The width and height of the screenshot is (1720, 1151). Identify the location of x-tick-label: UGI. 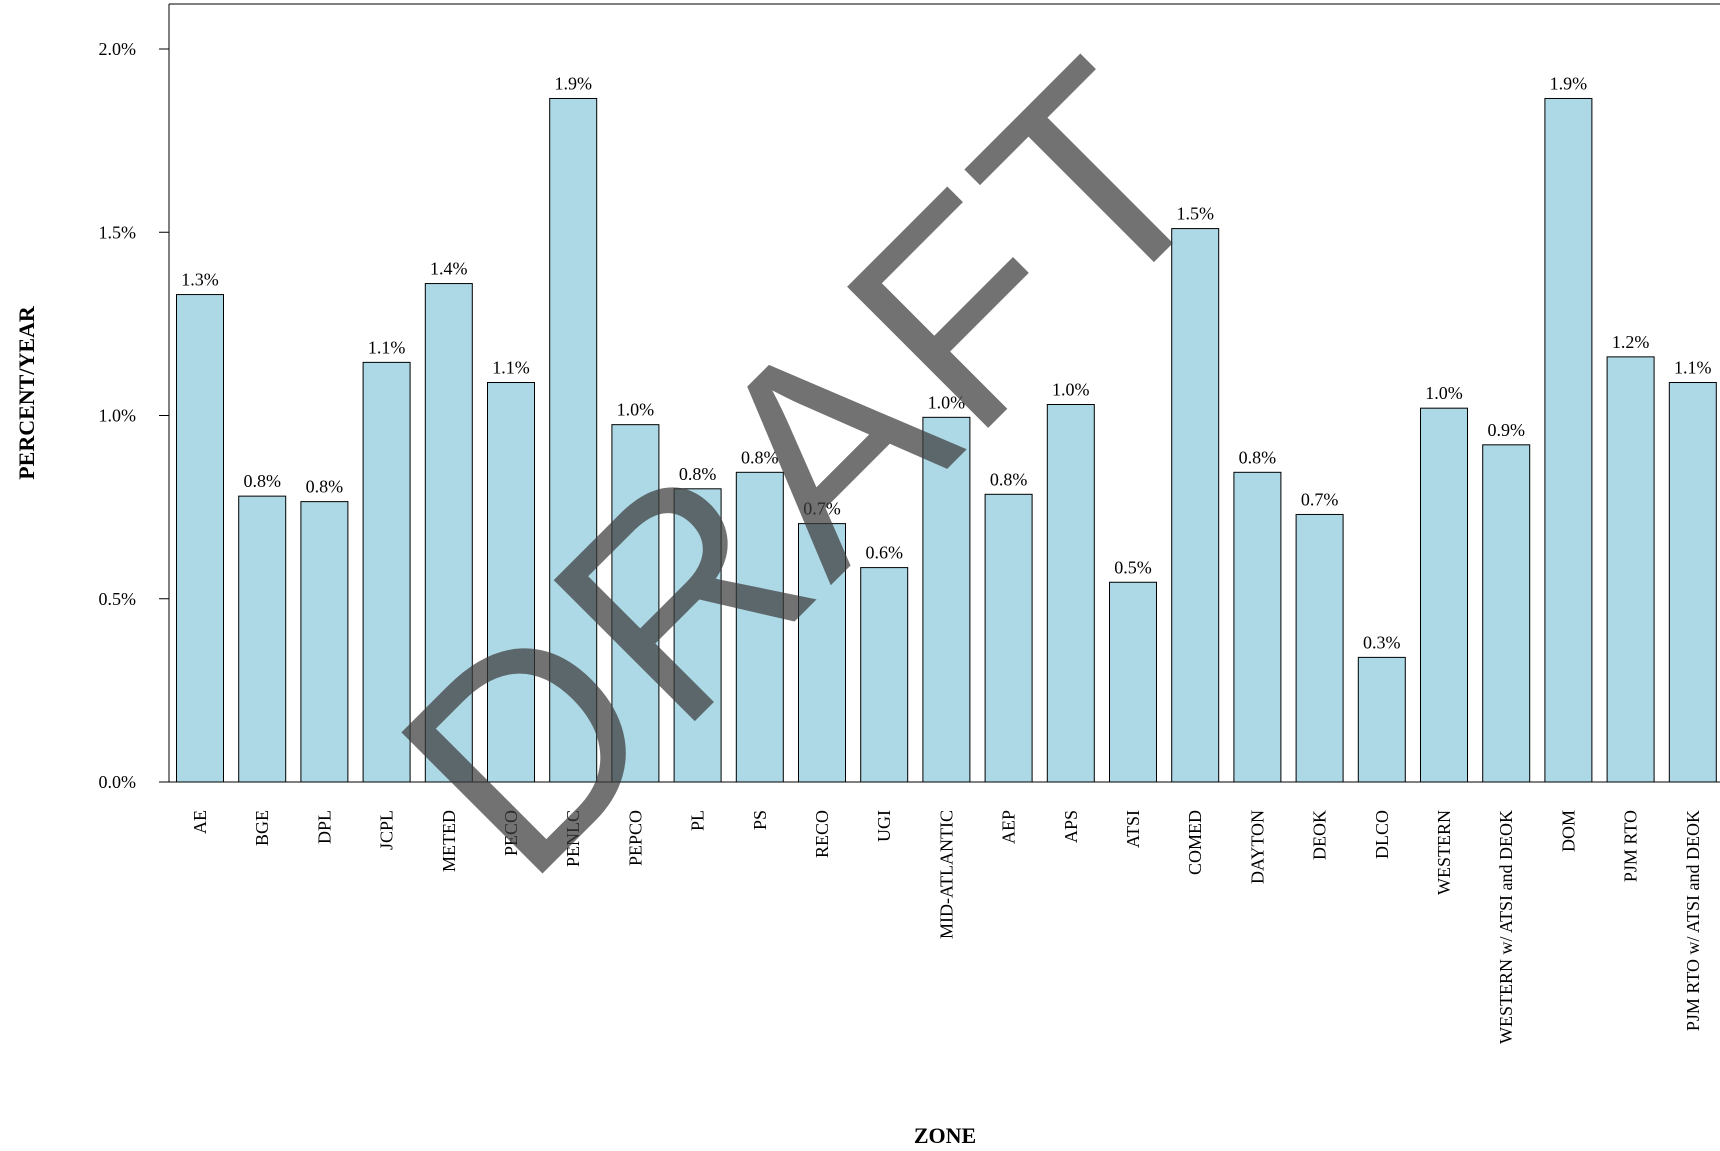
(884, 826).